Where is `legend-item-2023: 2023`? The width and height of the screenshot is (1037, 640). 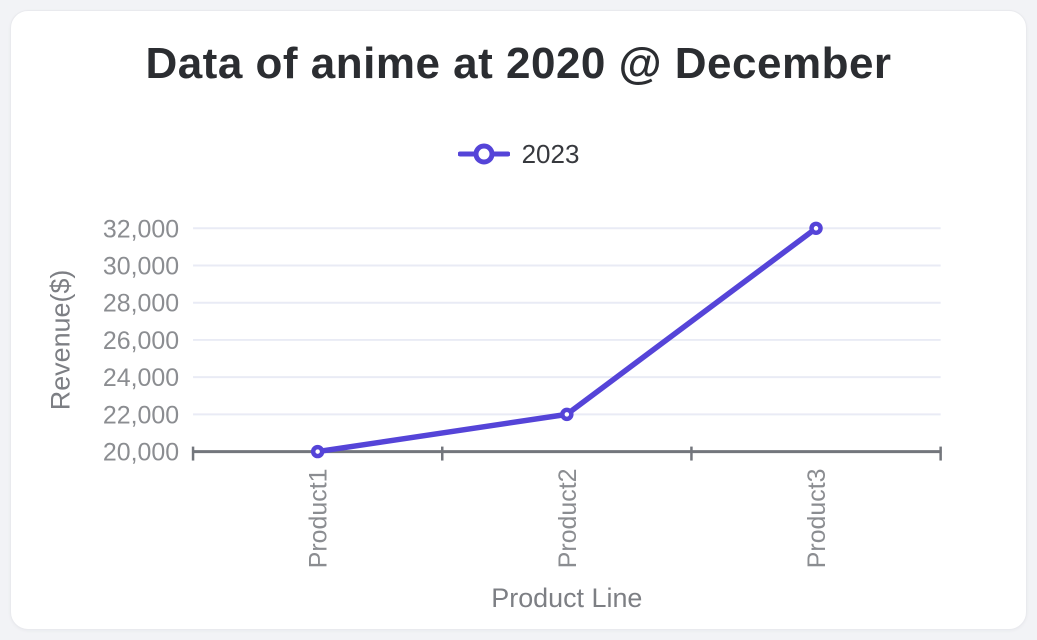 legend-item-2023: 2023 is located at coordinates (518, 154).